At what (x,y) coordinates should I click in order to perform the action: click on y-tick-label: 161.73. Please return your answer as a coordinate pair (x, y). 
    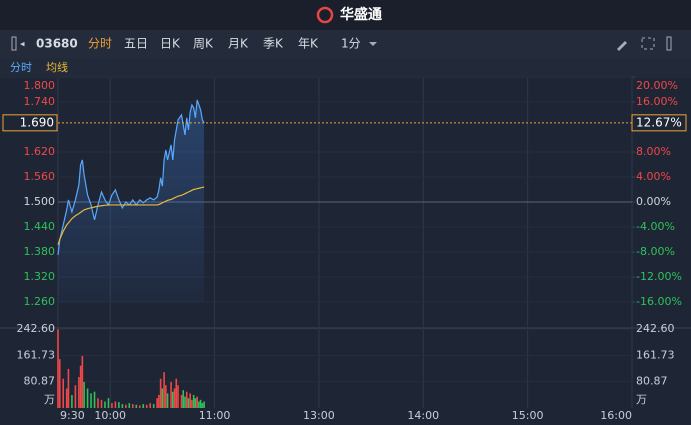
    Looking at the image, I should click on (36, 354).